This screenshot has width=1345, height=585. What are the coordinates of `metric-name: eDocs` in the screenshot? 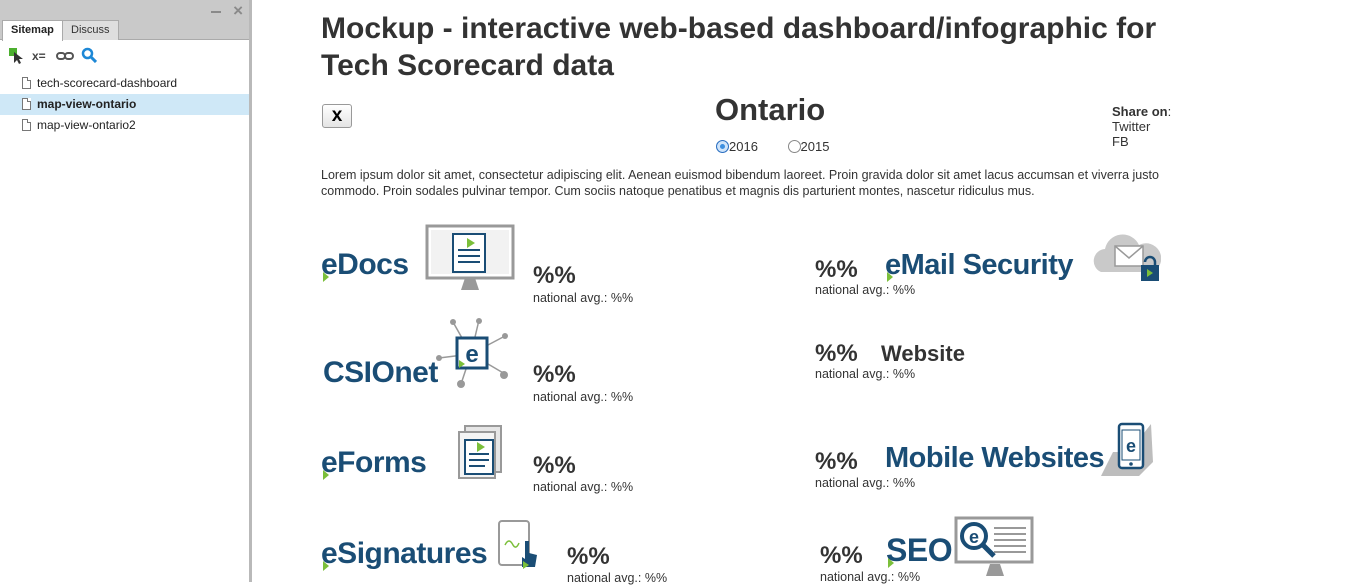 It's located at (365, 264).